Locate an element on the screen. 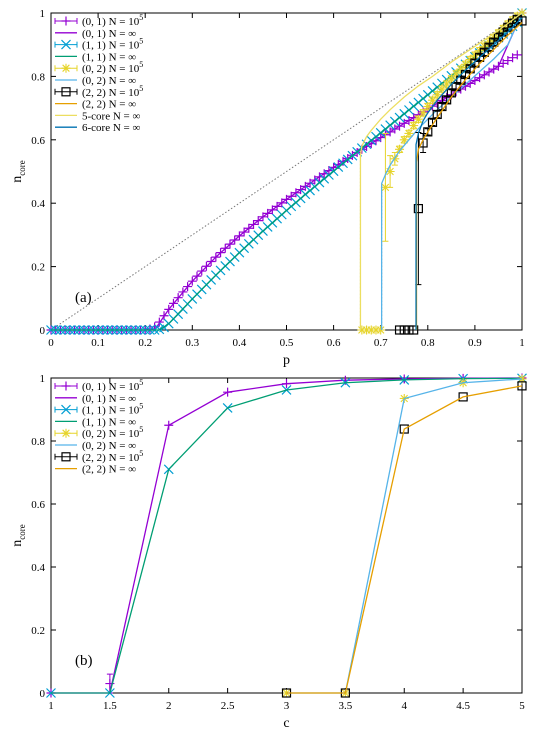 This screenshot has width=540, height=730. legend-item: (0, 1) N = ∞ is located at coordinates (95, 34).